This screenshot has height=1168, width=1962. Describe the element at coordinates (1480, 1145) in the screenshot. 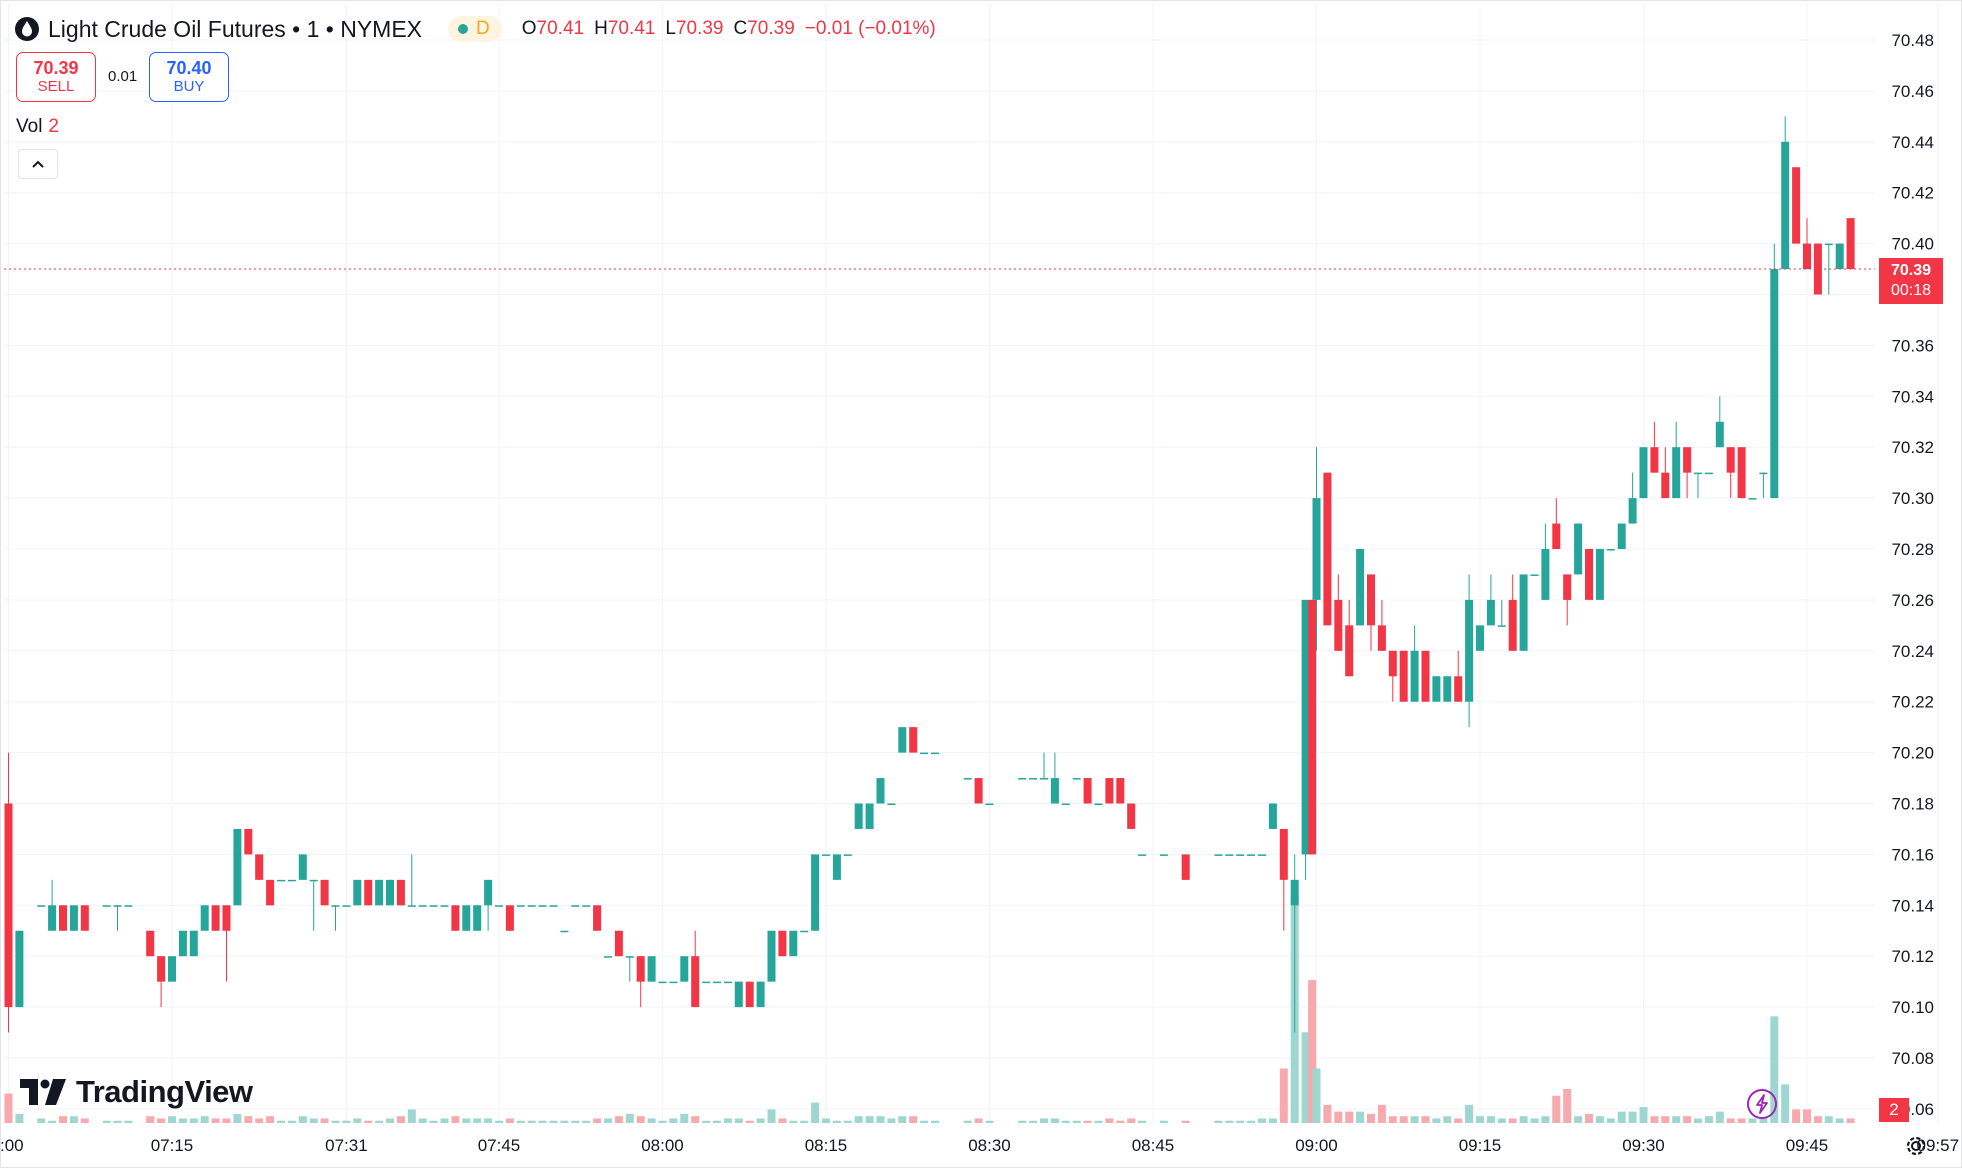

I see `time-tick-label: 09:15` at that location.